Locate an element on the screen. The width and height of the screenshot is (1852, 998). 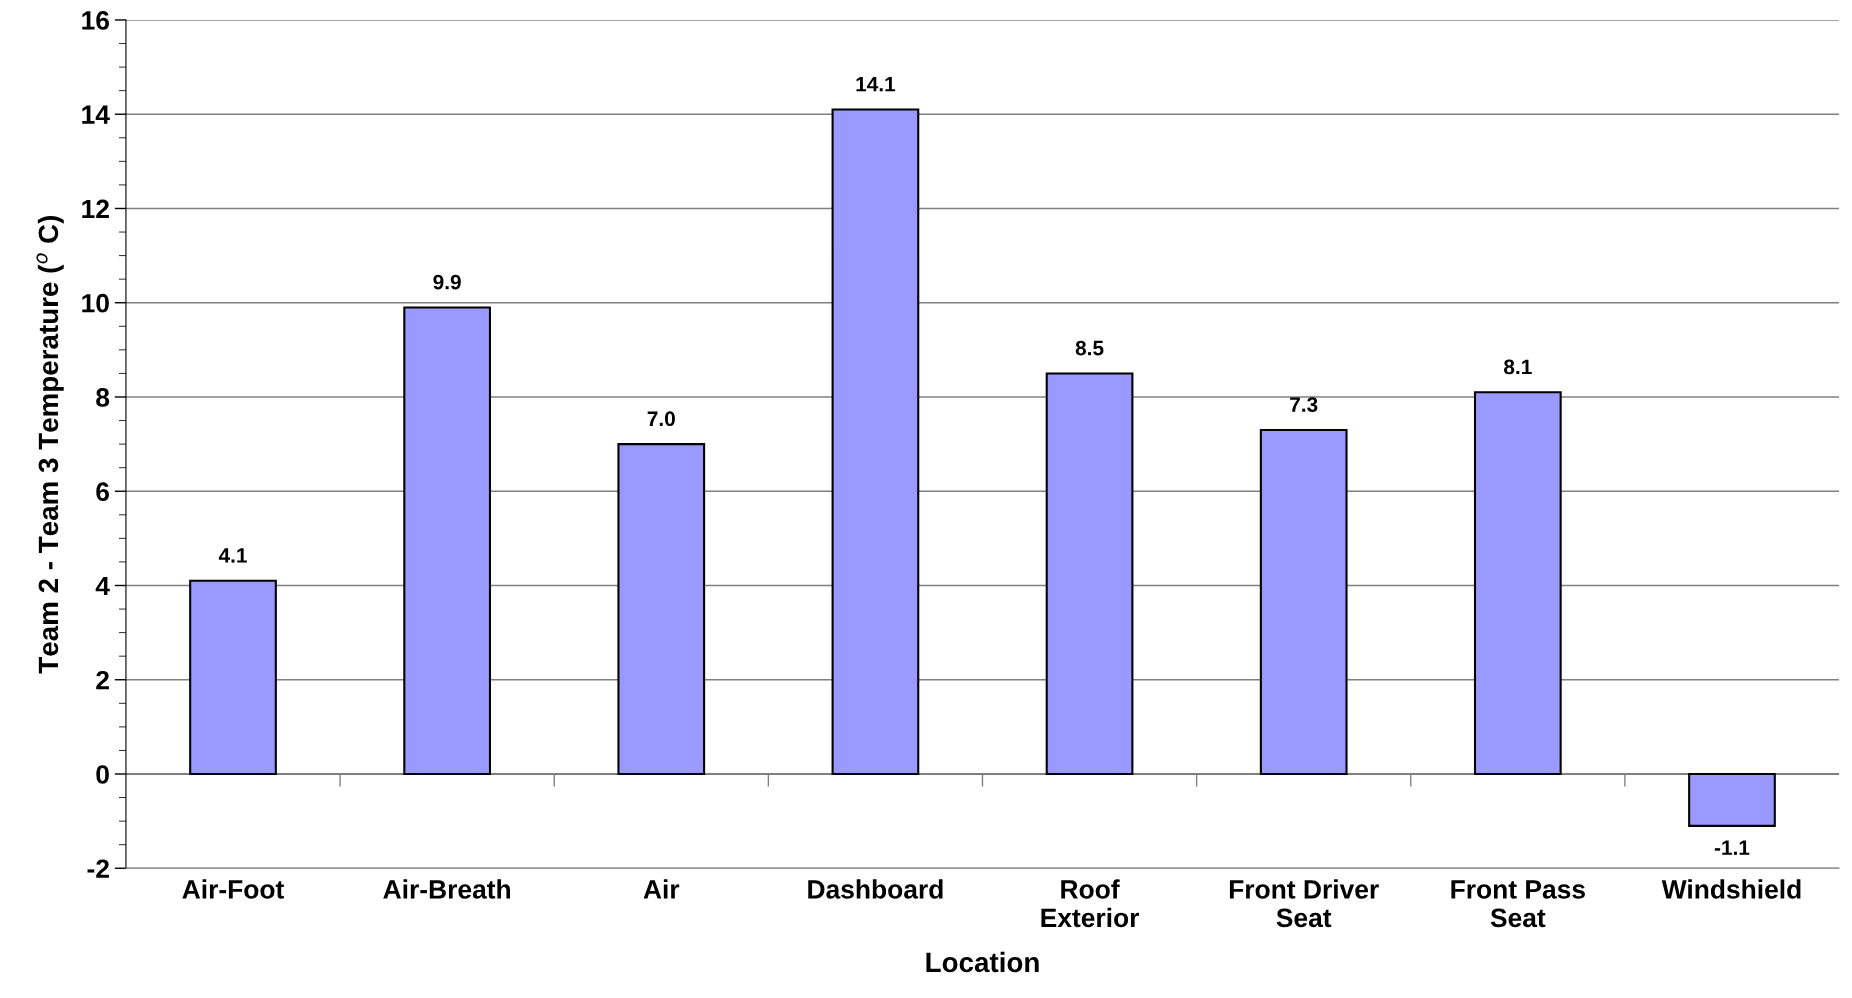
x-axis-title: Location is located at coordinates (982, 962).